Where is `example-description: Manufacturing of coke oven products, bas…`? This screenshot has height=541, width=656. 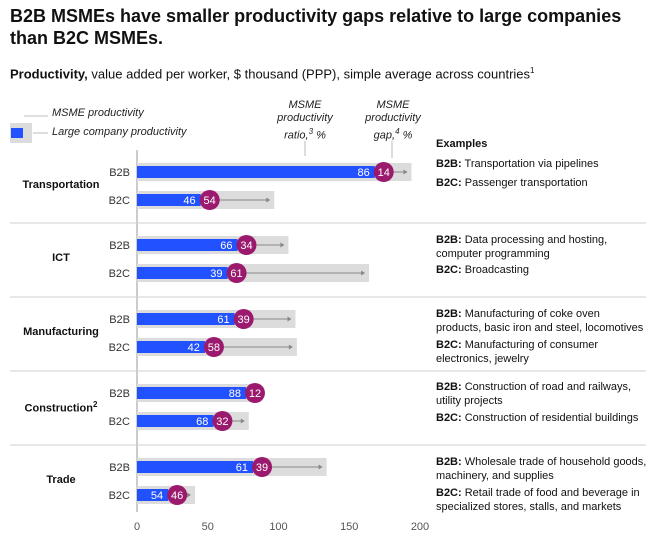 example-description: Manufacturing of coke oven products, bas… is located at coordinates (540, 321).